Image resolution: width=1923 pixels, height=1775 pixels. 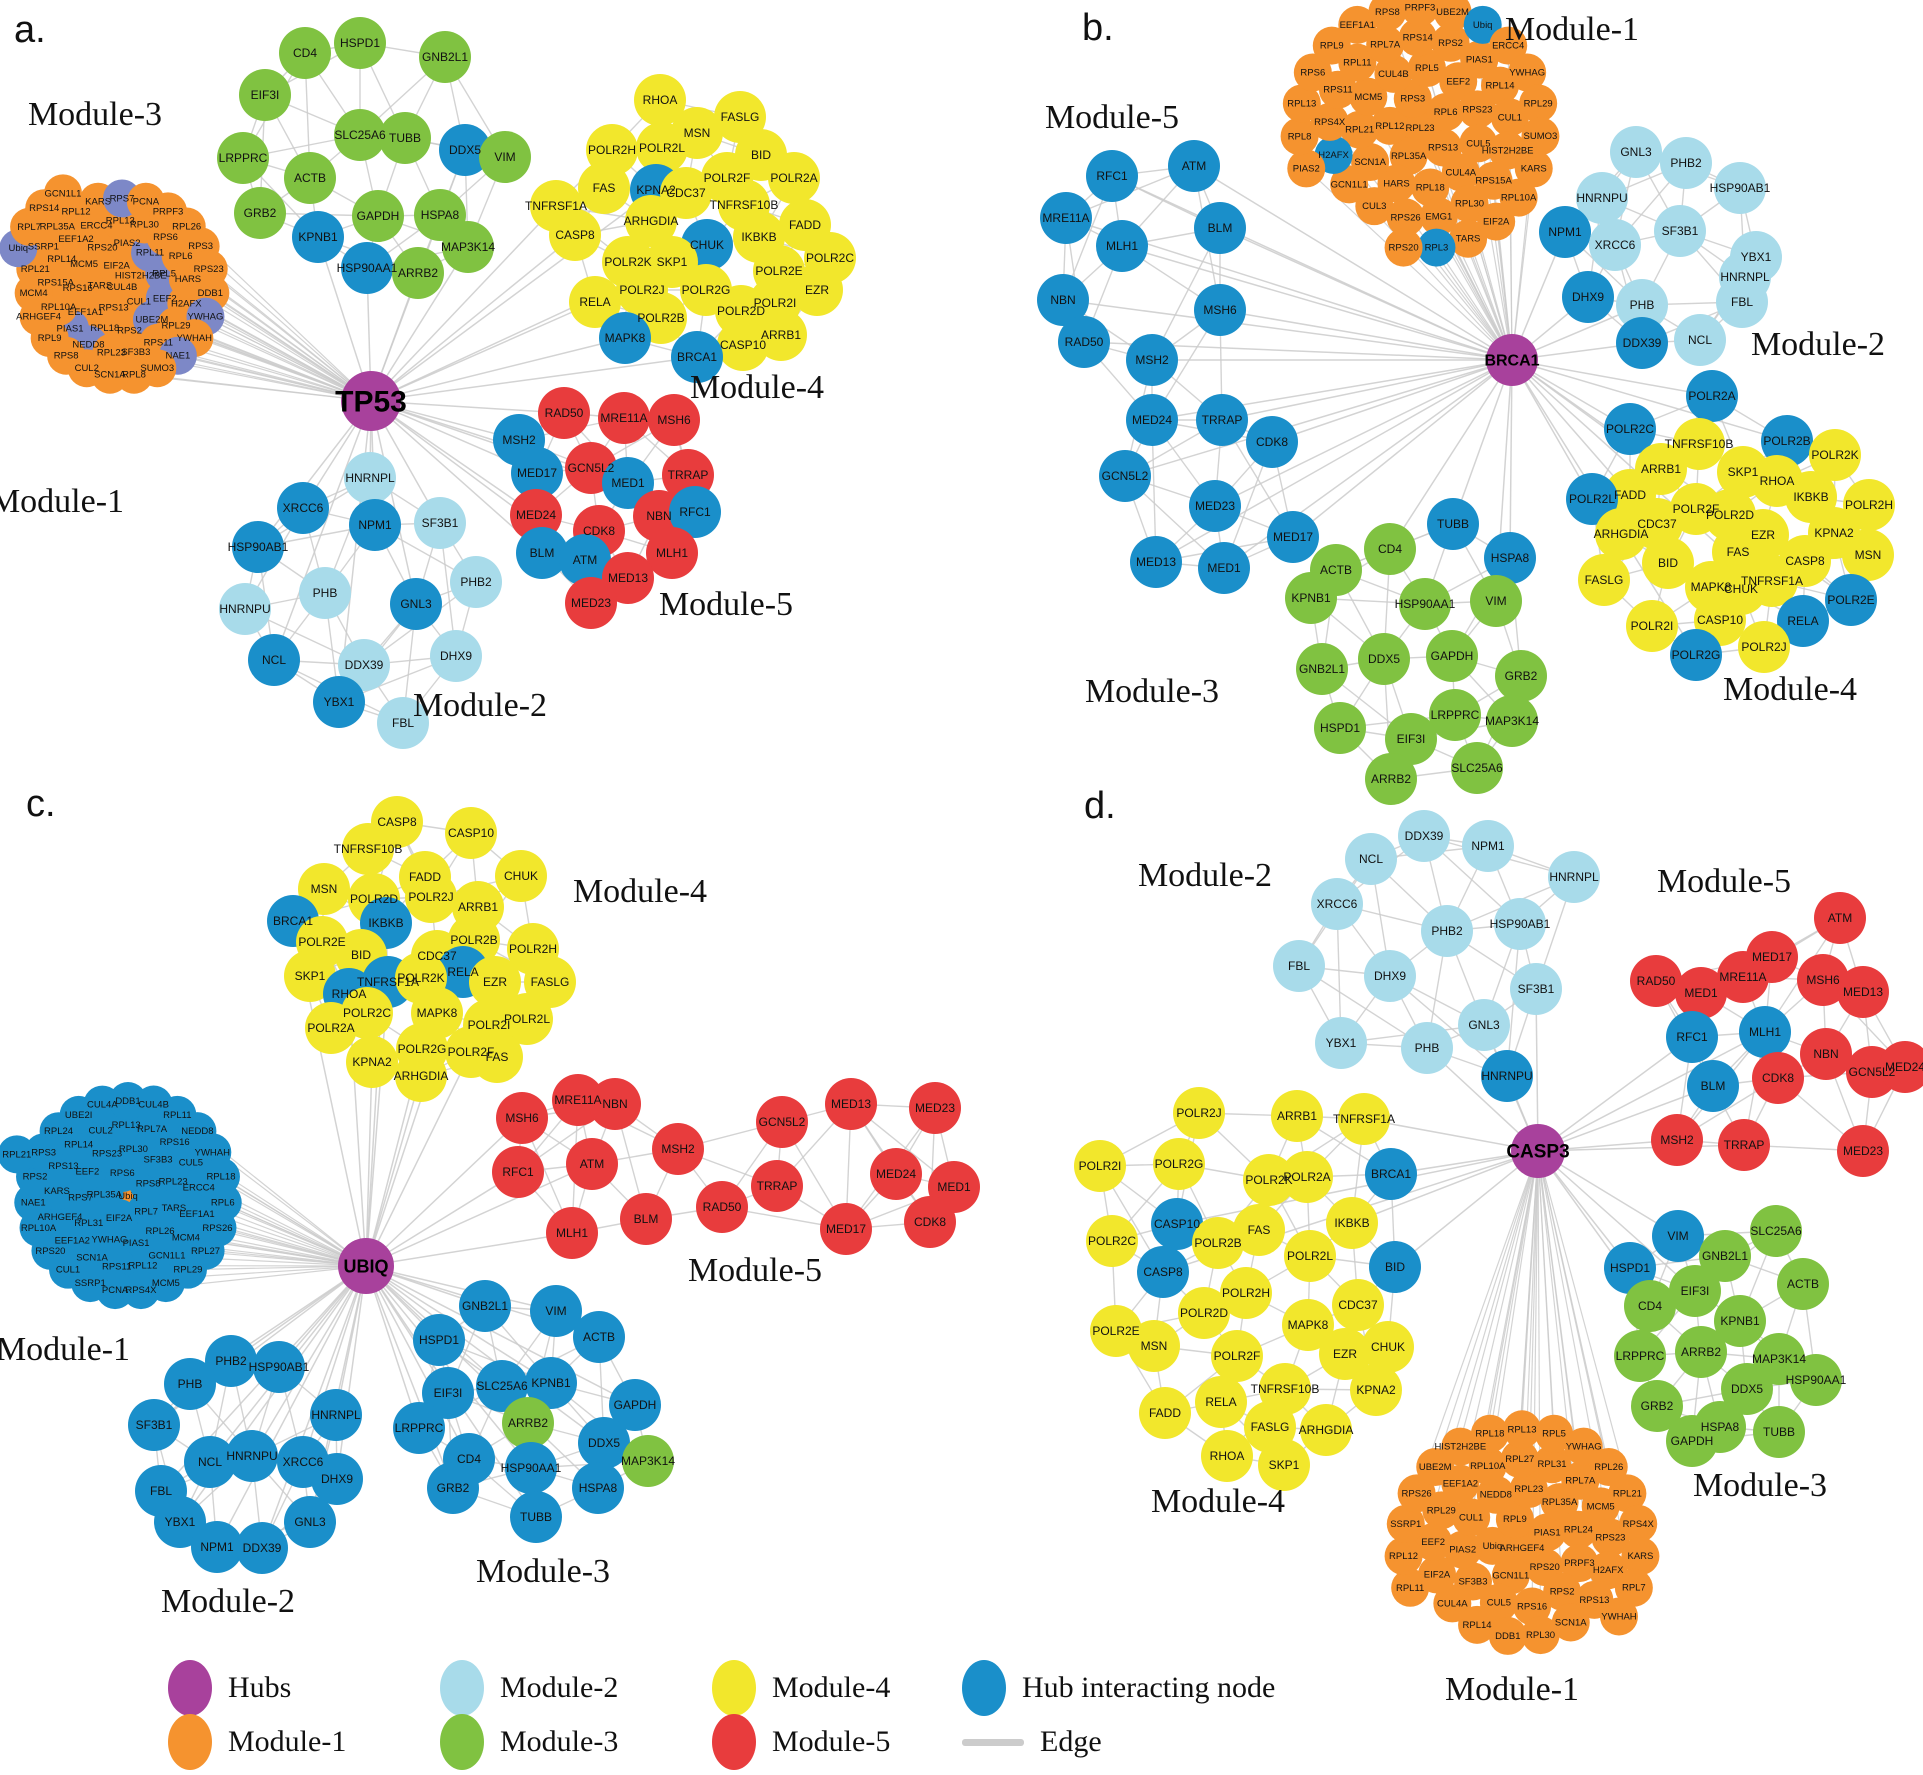 I want to click on module-label: Module-4, so click(x=1790, y=689).